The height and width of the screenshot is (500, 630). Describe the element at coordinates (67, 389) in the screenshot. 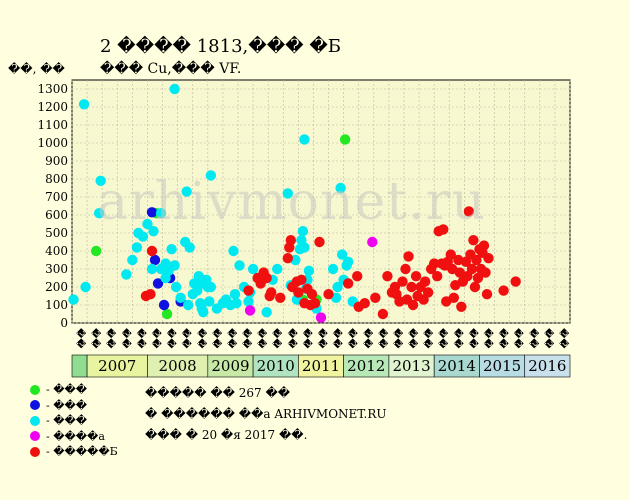

I see `legend-label: - ���` at that location.